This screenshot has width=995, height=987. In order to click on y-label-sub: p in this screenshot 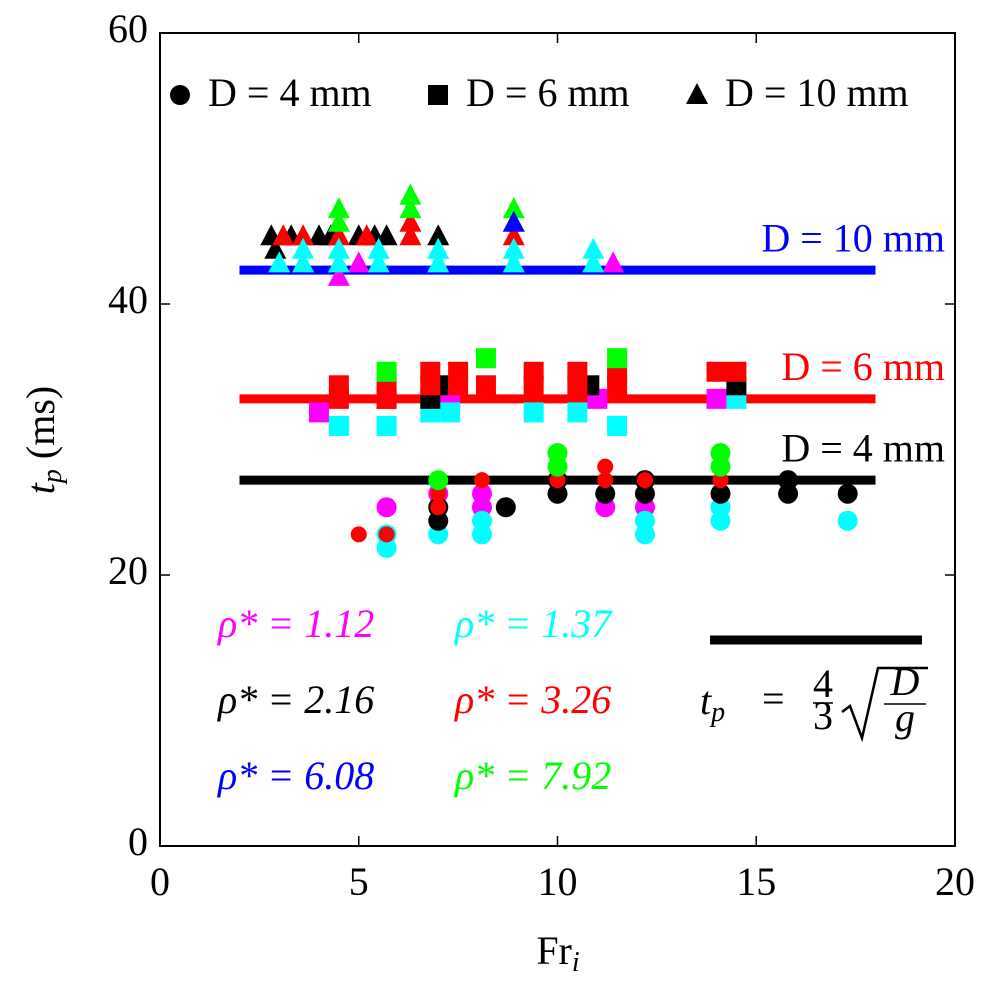, I will do `click(52, 477)`.